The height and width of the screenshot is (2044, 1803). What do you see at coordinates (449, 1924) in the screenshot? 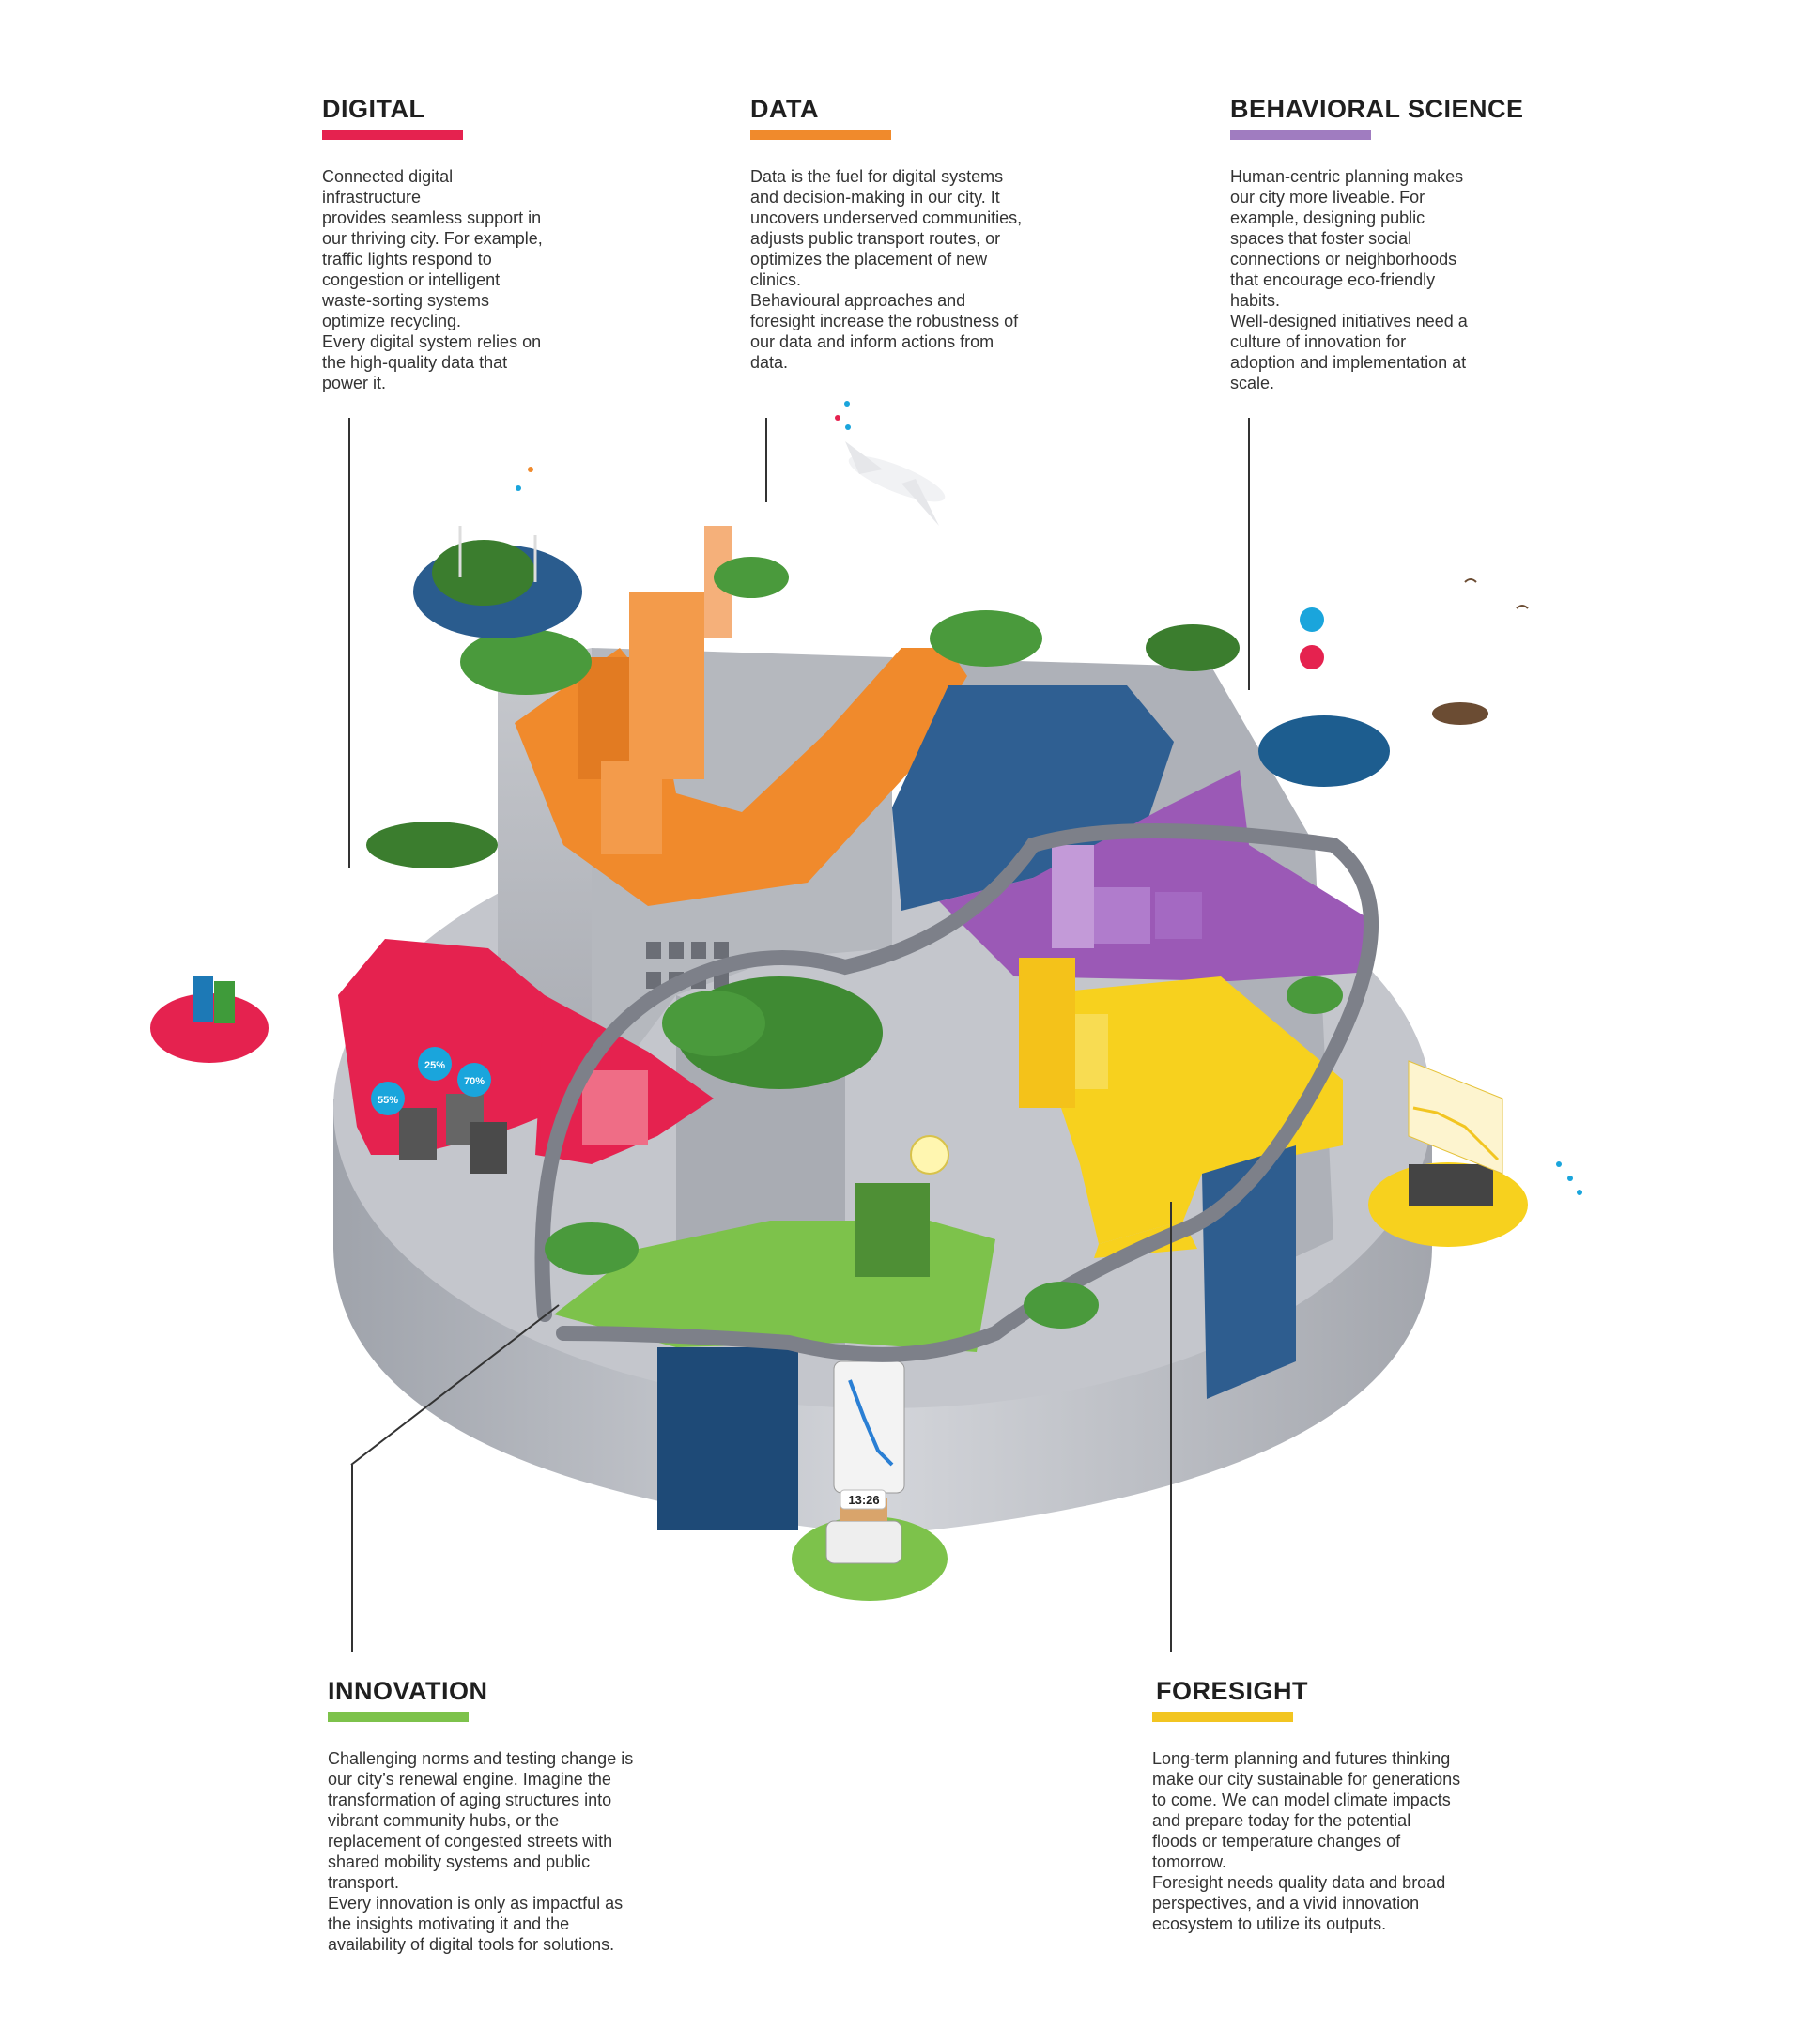
I see `text-line: the insights motivating it and the` at bounding box center [449, 1924].